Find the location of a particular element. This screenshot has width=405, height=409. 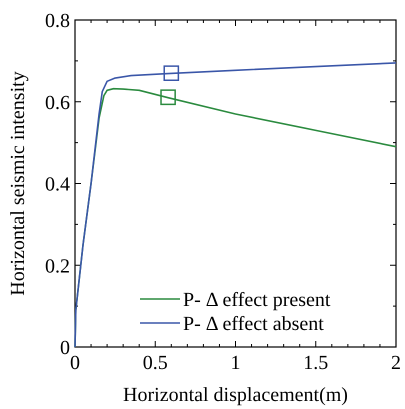

y-axis-title: Horizontal seismic intensity is located at coordinates (18, 183).